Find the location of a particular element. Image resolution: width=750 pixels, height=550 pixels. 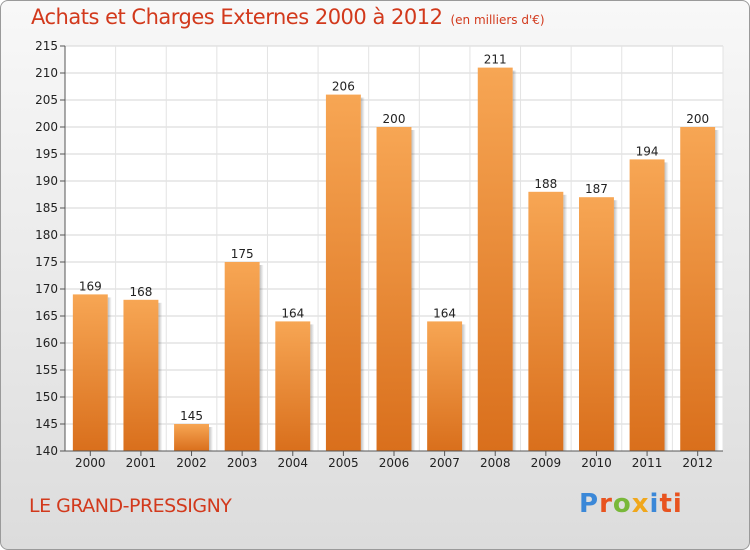

logo-letter: r is located at coordinates (606, 504).